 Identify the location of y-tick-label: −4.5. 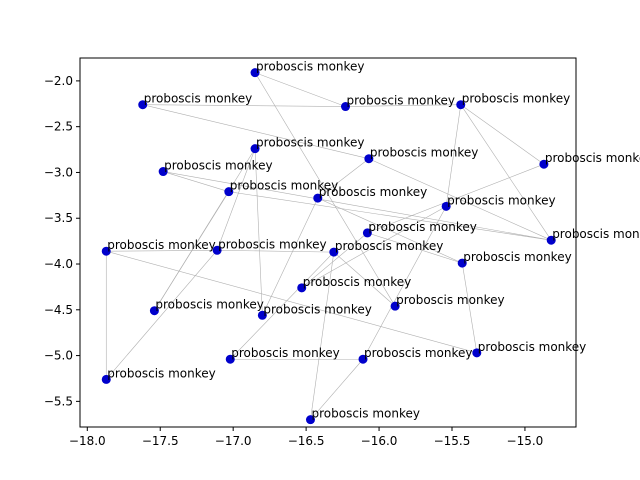
(58, 310).